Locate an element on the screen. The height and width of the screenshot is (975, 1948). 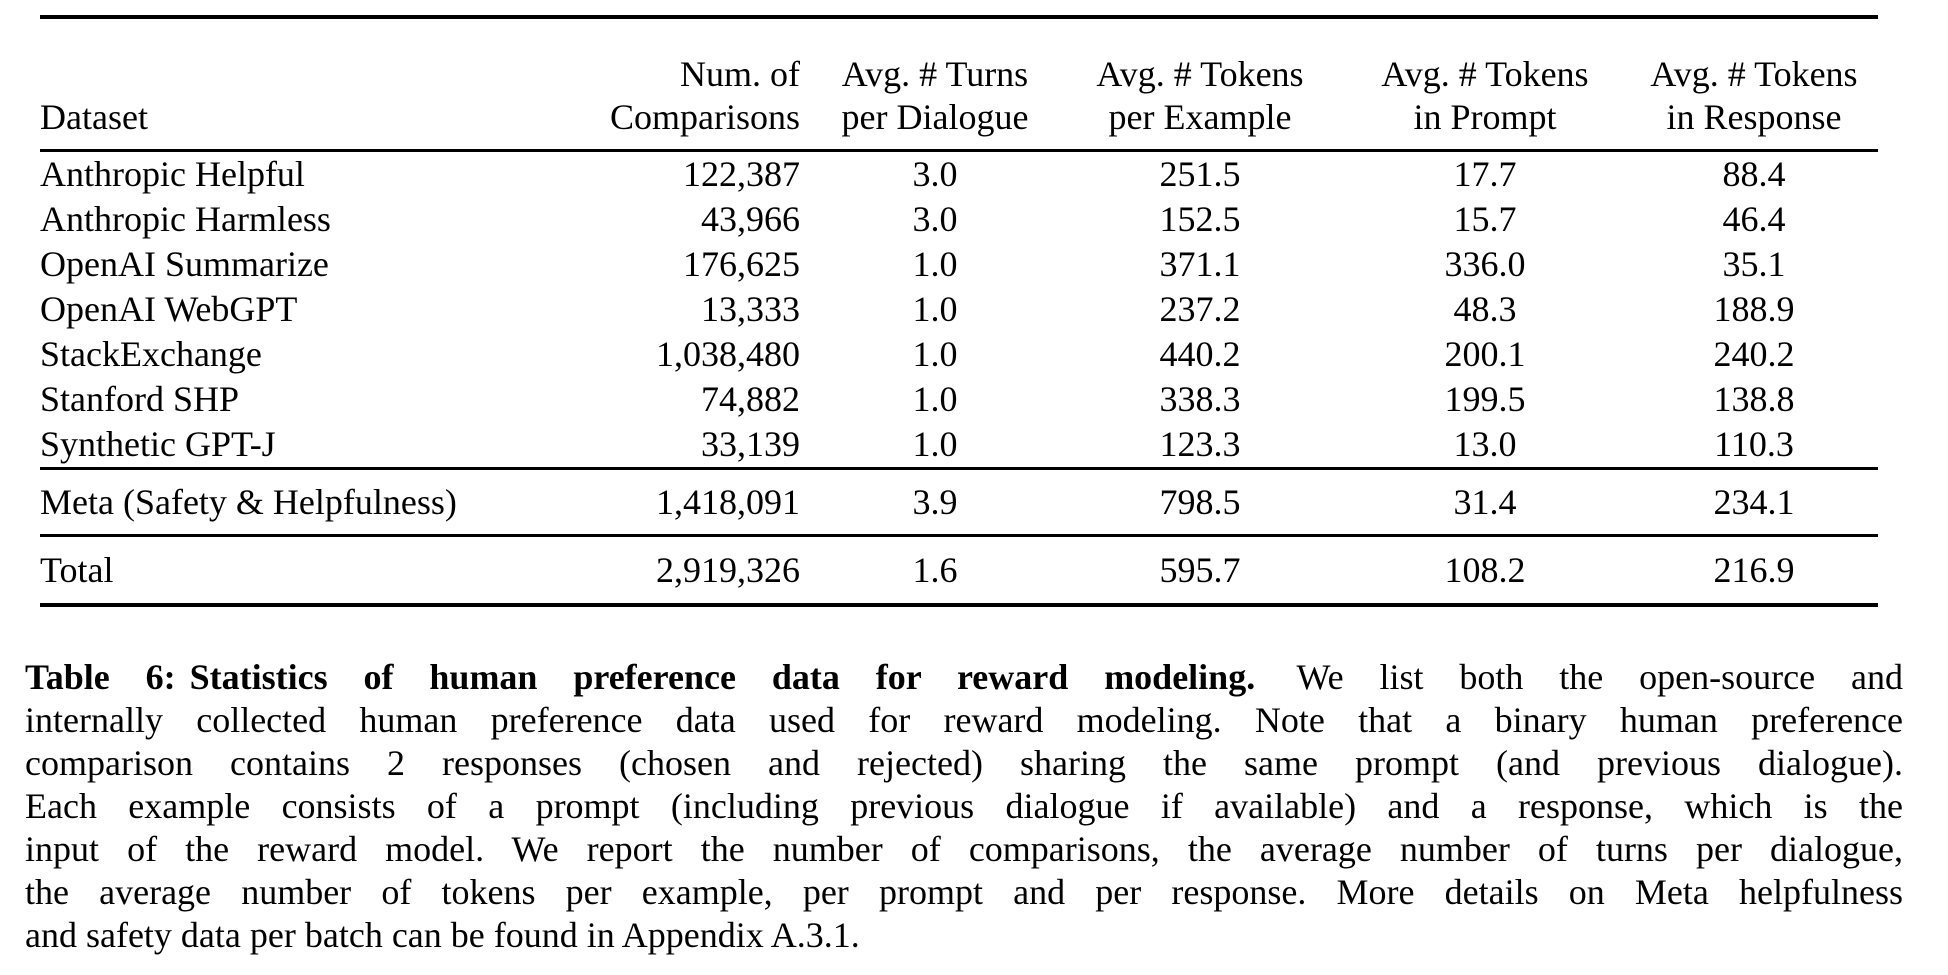
col-header-tokens-response: Avg. # Tokens in Response is located at coordinates (1754, 84).